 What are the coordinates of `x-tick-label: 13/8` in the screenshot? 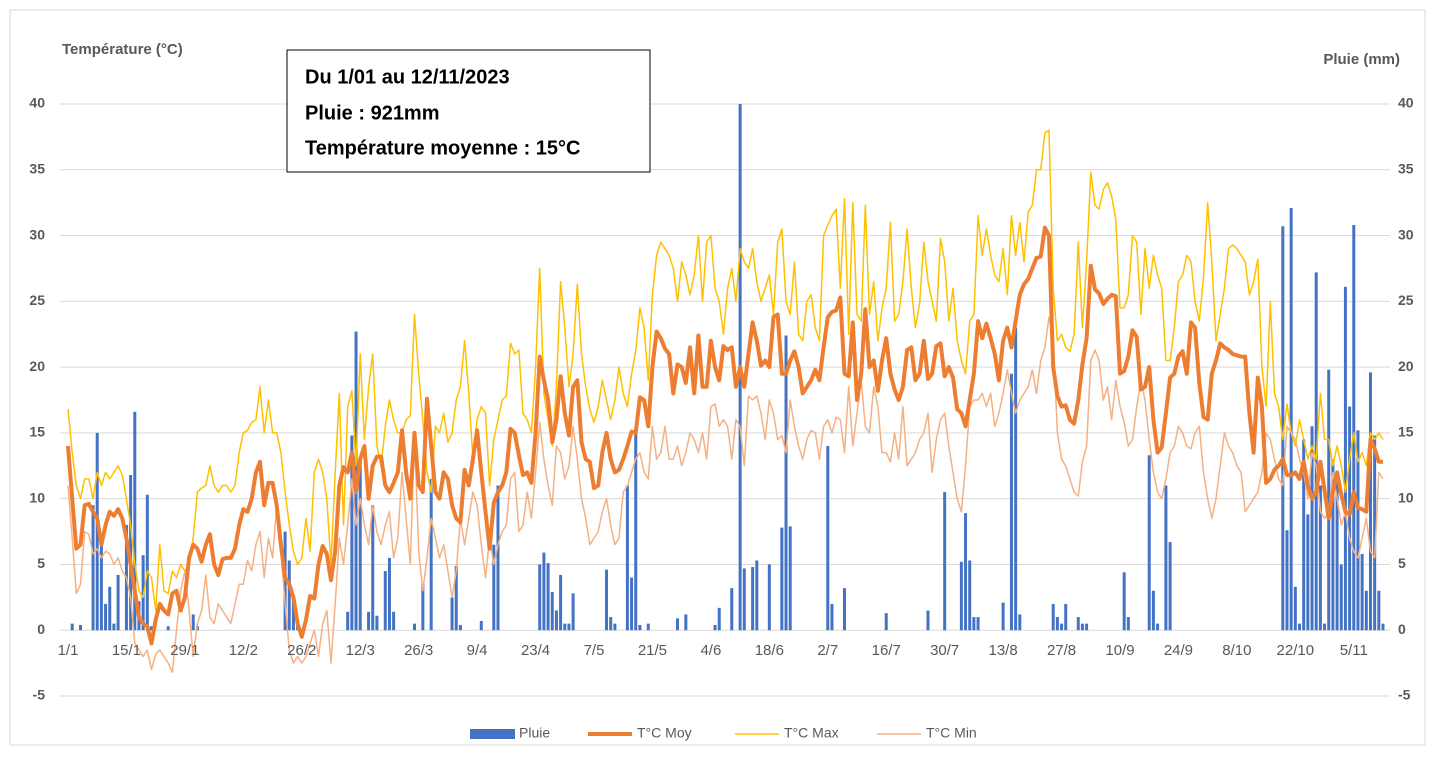 It's located at (1003, 650).